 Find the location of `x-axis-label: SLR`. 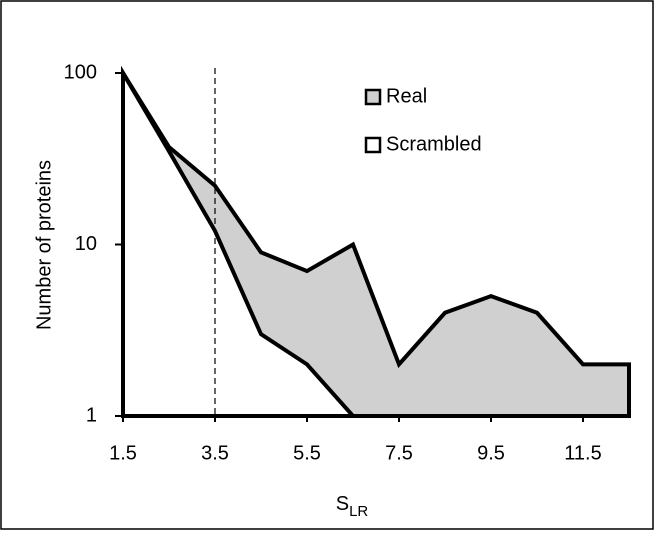

x-axis-label: SLR is located at coordinates (352, 506).